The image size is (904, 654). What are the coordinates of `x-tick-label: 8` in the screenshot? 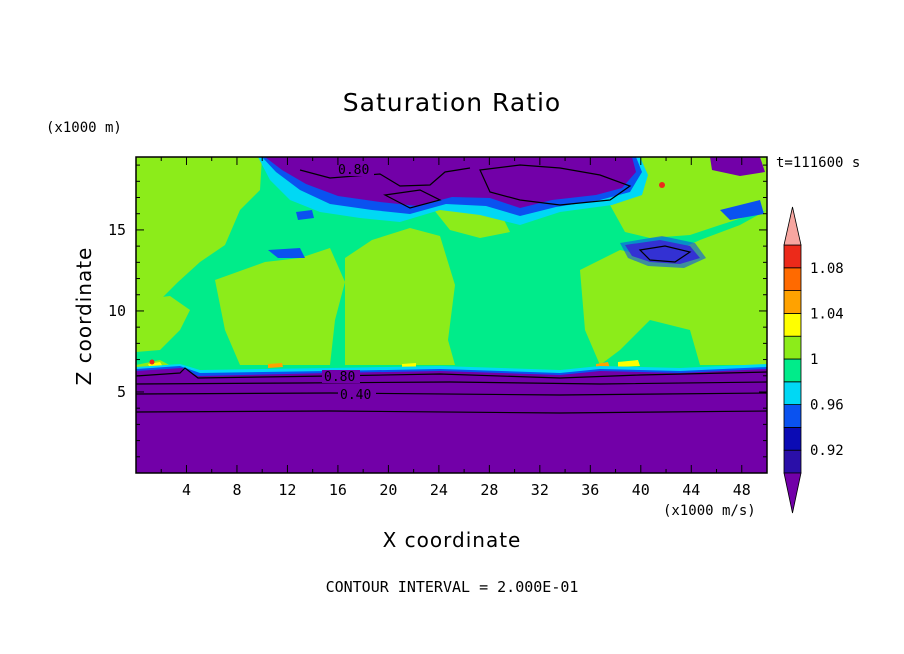 It's located at (236, 490).